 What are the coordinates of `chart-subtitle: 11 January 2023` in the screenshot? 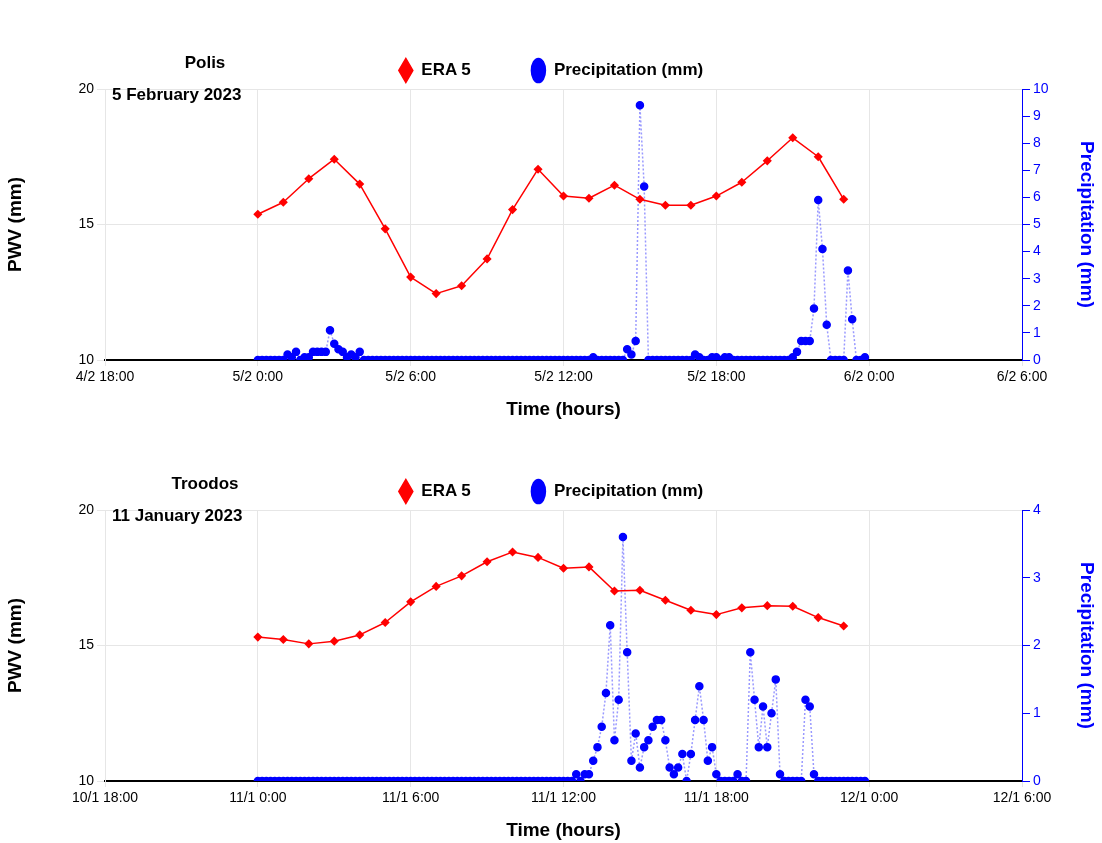 It's located at (177, 515).